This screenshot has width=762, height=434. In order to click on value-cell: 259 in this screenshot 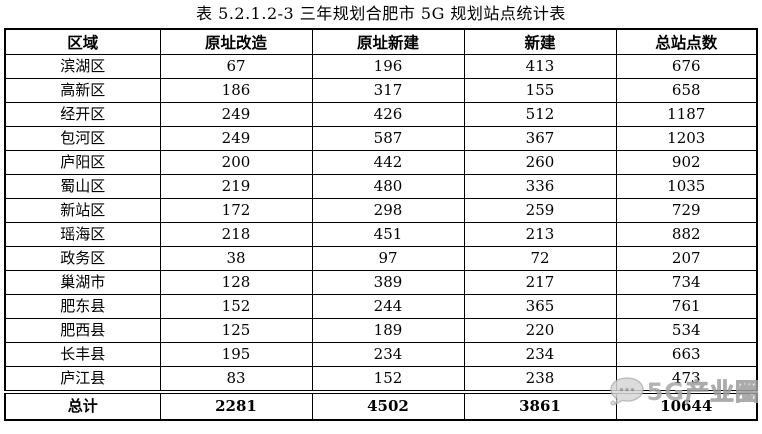, I will do `click(540, 210)`.